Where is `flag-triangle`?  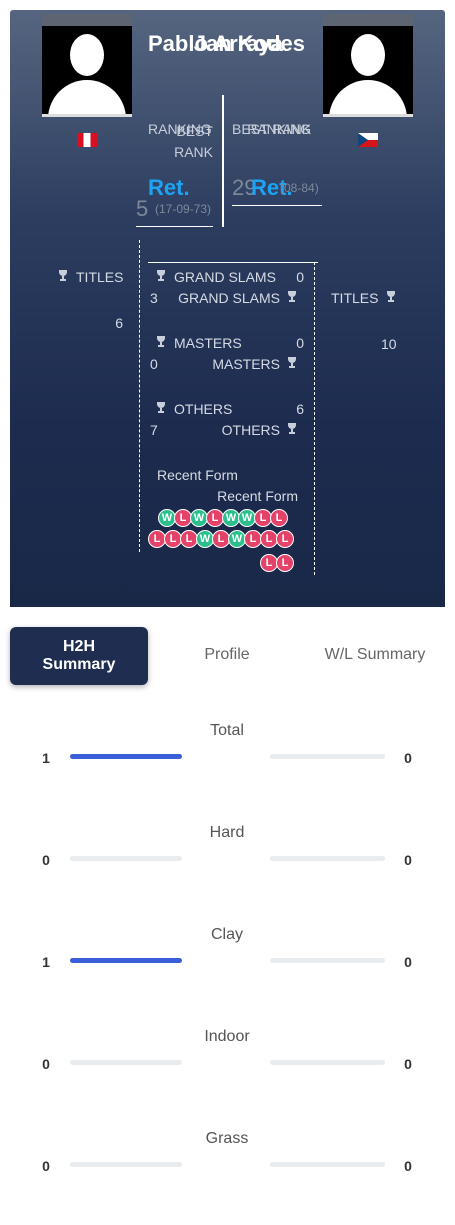 flag-triangle is located at coordinates (363, 140).